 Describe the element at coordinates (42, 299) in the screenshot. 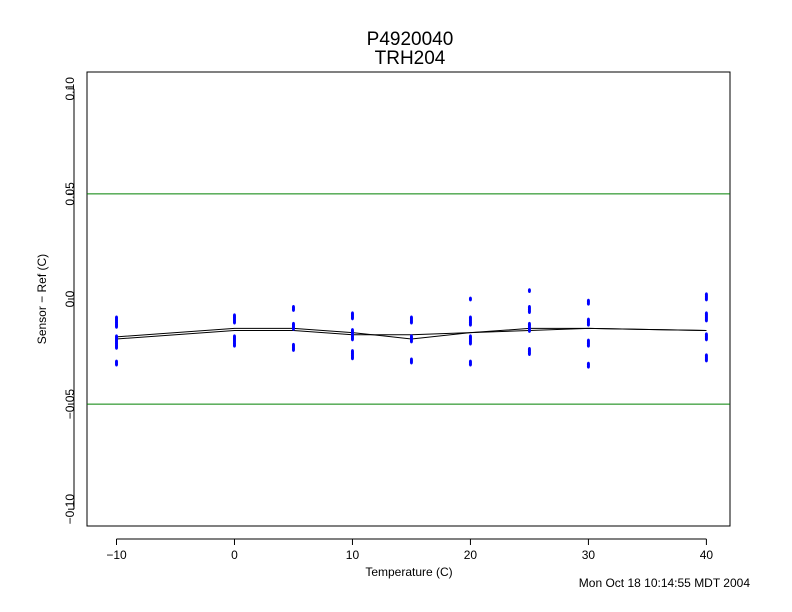

I see `y-axis-label: Sensor − Ref (C)` at that location.